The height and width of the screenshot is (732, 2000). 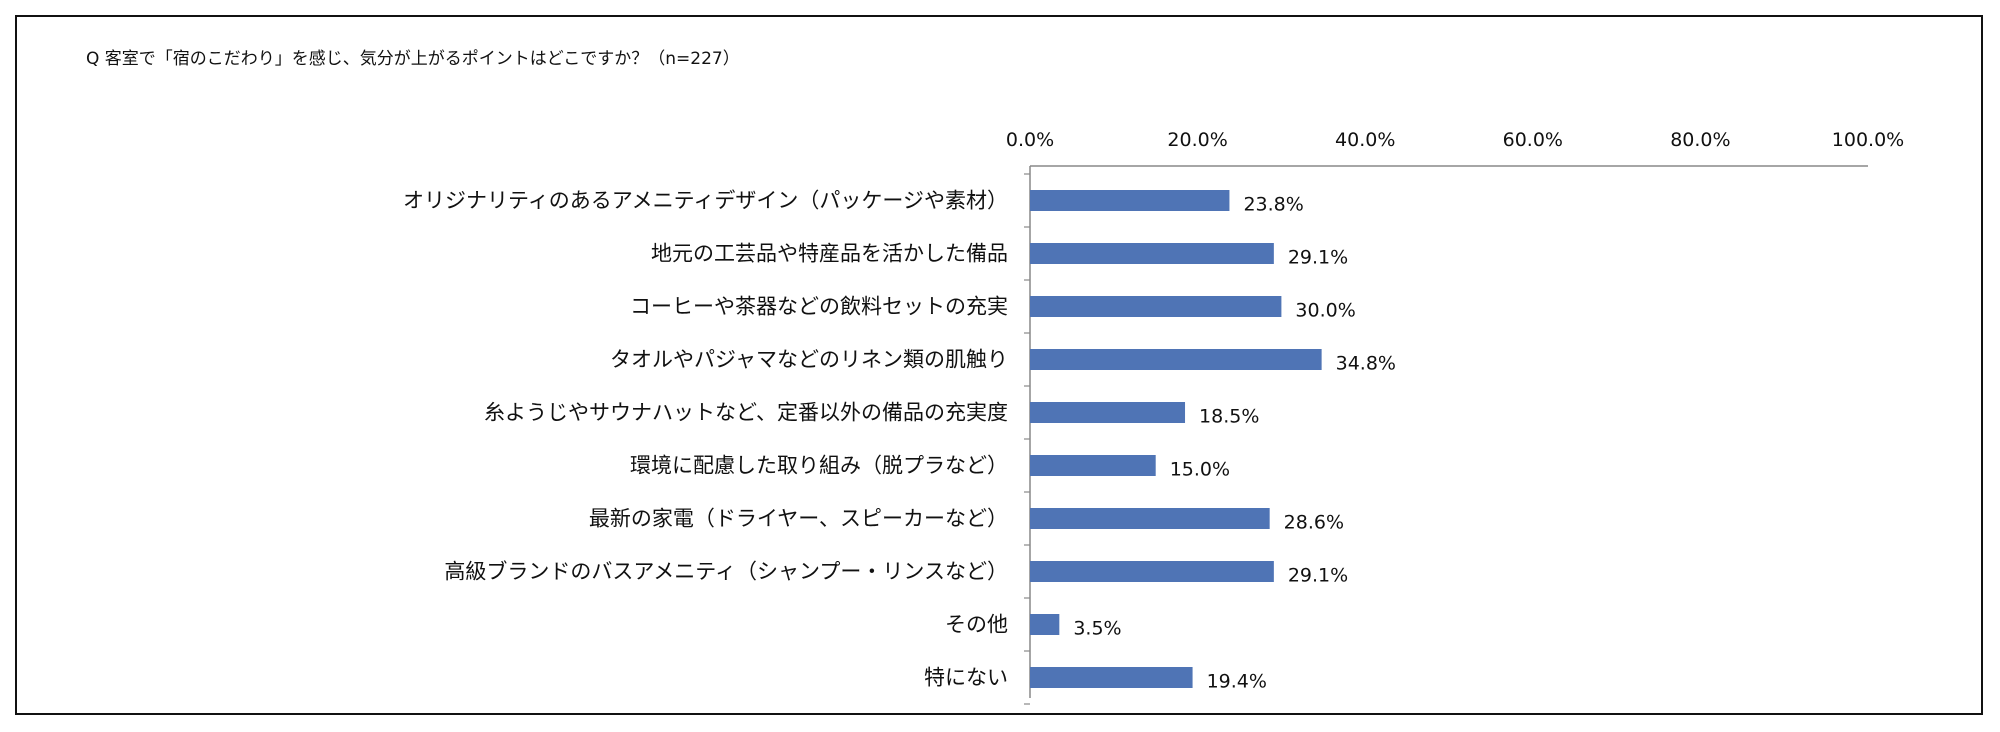 I want to click on x-tick-label: 0.0%, so click(x=1030, y=140).